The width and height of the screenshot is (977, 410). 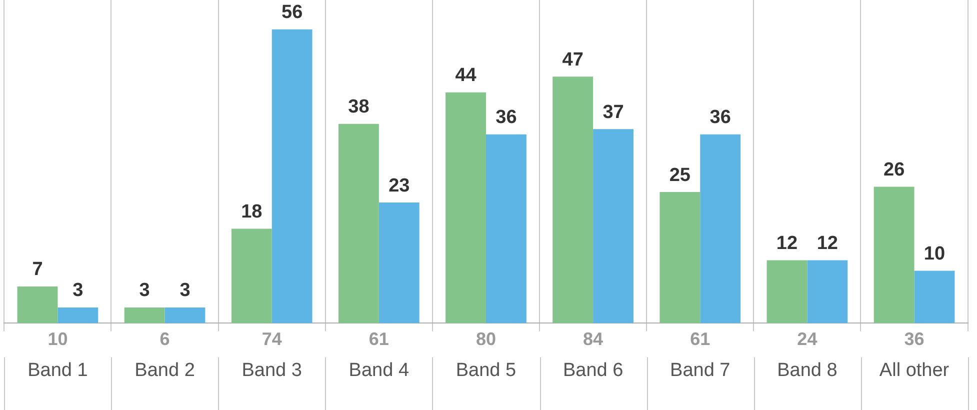 What do you see at coordinates (680, 175) in the screenshot?
I see `data-label: 25` at bounding box center [680, 175].